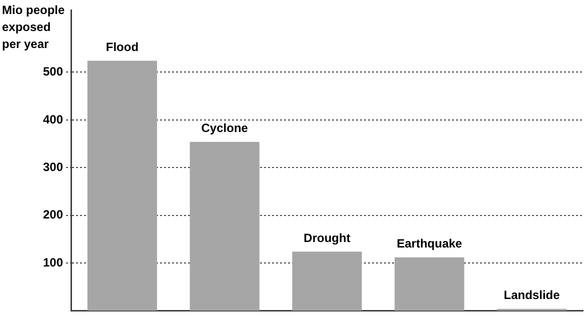 The width and height of the screenshot is (585, 321). I want to click on x-tick-label: Earthquake, so click(429, 243).